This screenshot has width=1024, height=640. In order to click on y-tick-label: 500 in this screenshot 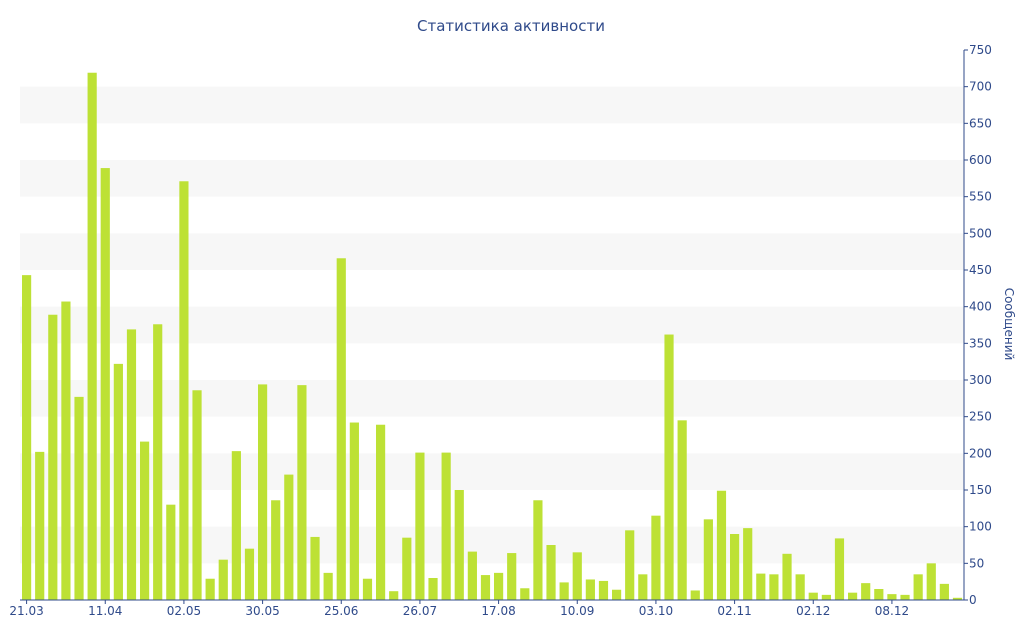, I will do `click(980, 233)`.